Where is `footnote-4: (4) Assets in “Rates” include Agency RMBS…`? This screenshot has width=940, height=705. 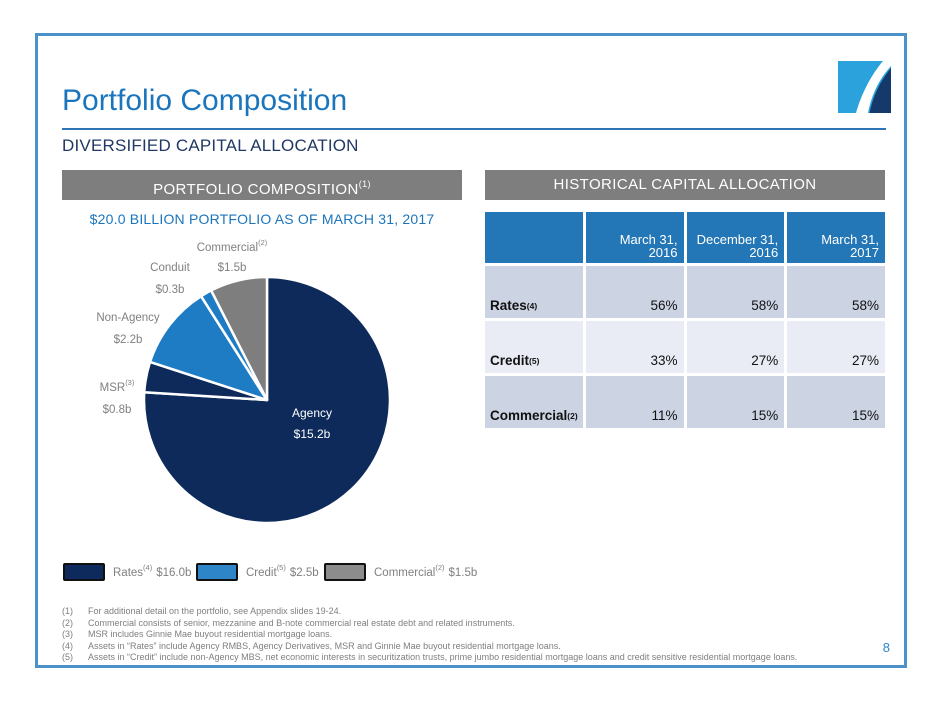 footnote-4: (4) Assets in “Rates” include Agency RMBS… is located at coordinates (311, 645).